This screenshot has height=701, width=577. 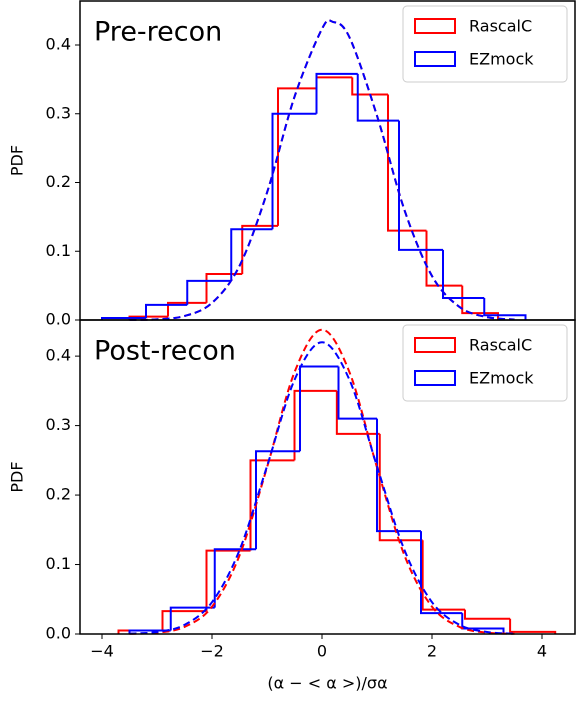 I want to click on panel-annotation: Pre-recon, so click(x=158, y=32).